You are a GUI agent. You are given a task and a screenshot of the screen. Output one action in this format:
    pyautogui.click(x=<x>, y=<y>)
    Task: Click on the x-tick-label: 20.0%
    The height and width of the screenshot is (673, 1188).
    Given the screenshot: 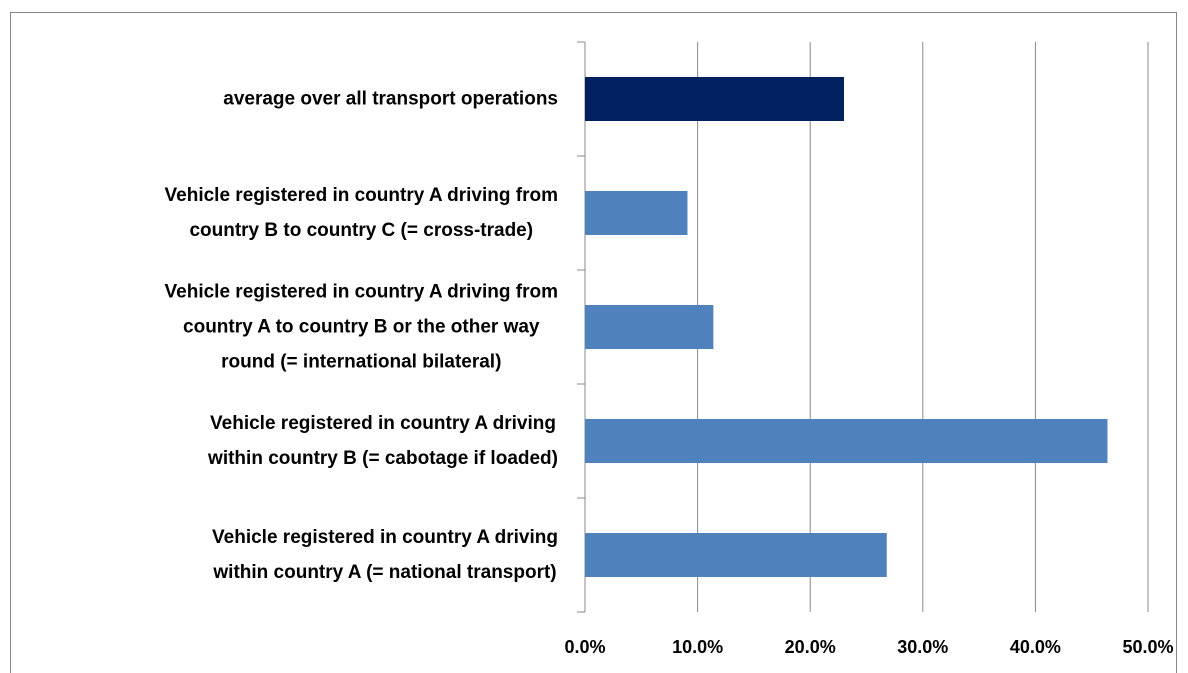 What is the action you would take?
    pyautogui.click(x=810, y=647)
    